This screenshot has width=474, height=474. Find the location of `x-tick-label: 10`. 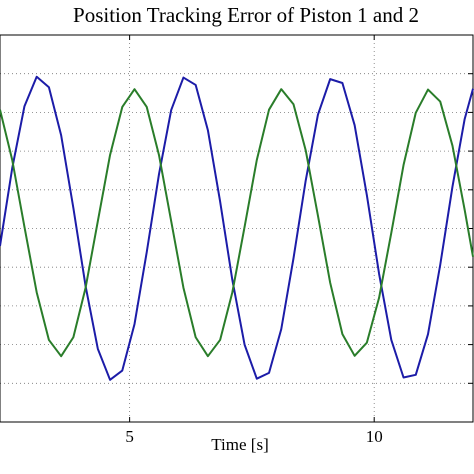

x-tick-label: 10 is located at coordinates (374, 436).